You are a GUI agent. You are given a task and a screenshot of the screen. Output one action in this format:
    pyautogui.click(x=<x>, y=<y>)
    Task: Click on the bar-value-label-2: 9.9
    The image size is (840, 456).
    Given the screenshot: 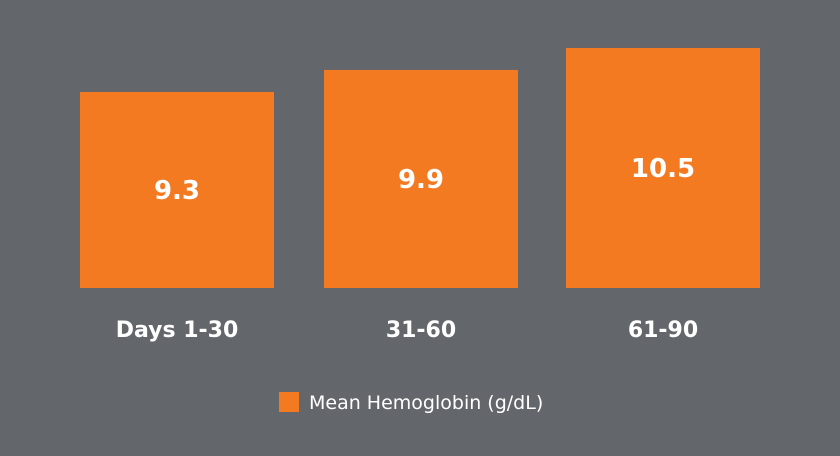 What is the action you would take?
    pyautogui.click(x=421, y=180)
    